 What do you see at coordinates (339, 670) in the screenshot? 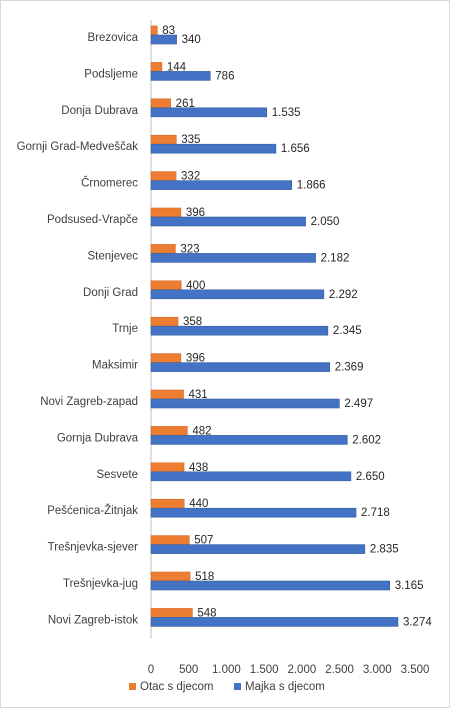
I see `x-tick-label: 2.500` at bounding box center [339, 670].